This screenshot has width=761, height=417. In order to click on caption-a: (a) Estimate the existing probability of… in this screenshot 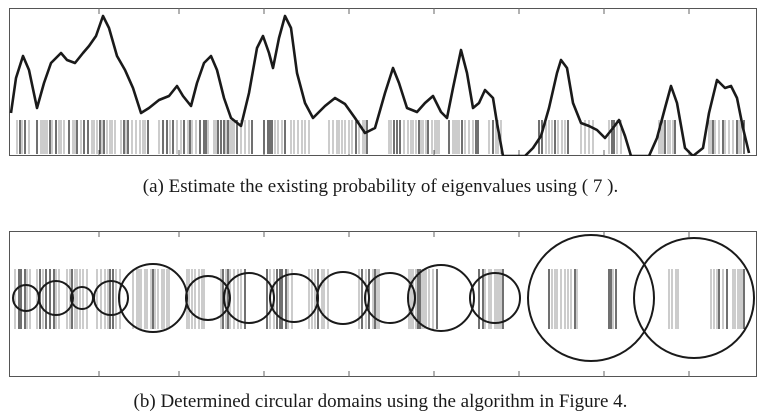, I will do `click(380, 186)`.